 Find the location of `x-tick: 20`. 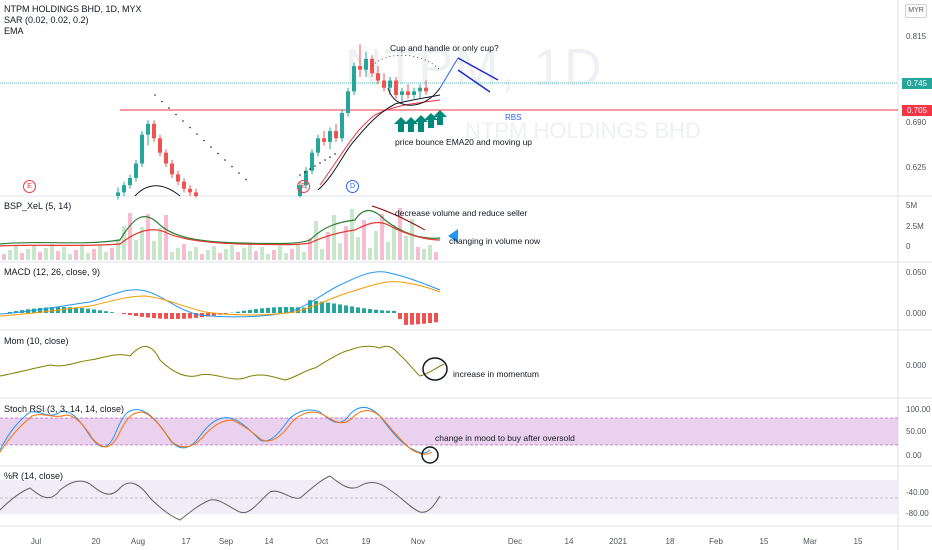

x-tick: 20 is located at coordinates (96, 541).